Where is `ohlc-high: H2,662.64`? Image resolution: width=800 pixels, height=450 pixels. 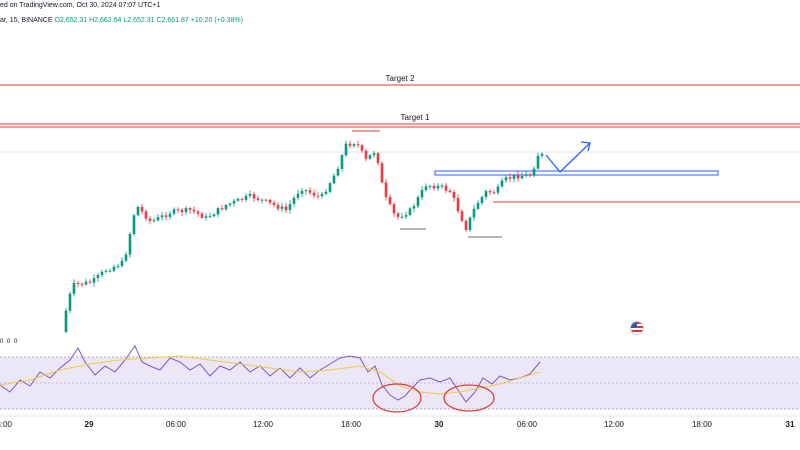
ohlc-high: H2,662.64 is located at coordinates (105, 20).